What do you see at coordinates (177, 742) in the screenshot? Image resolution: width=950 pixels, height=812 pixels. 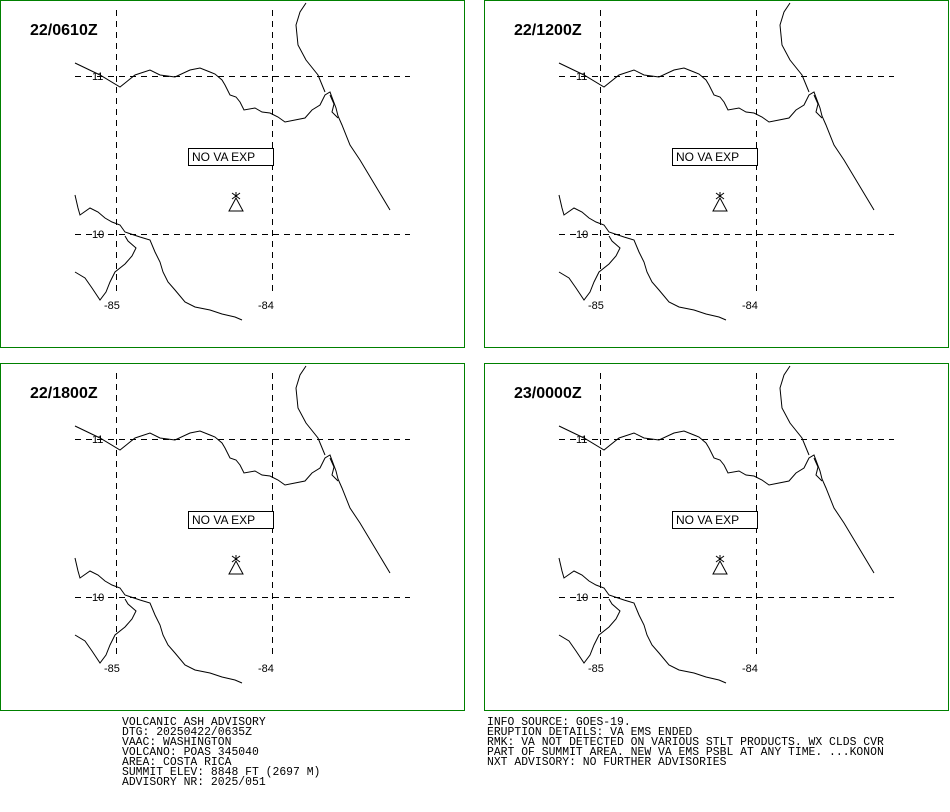 I see `advisory-line: VAAC: WASHINGTON` at bounding box center [177, 742].